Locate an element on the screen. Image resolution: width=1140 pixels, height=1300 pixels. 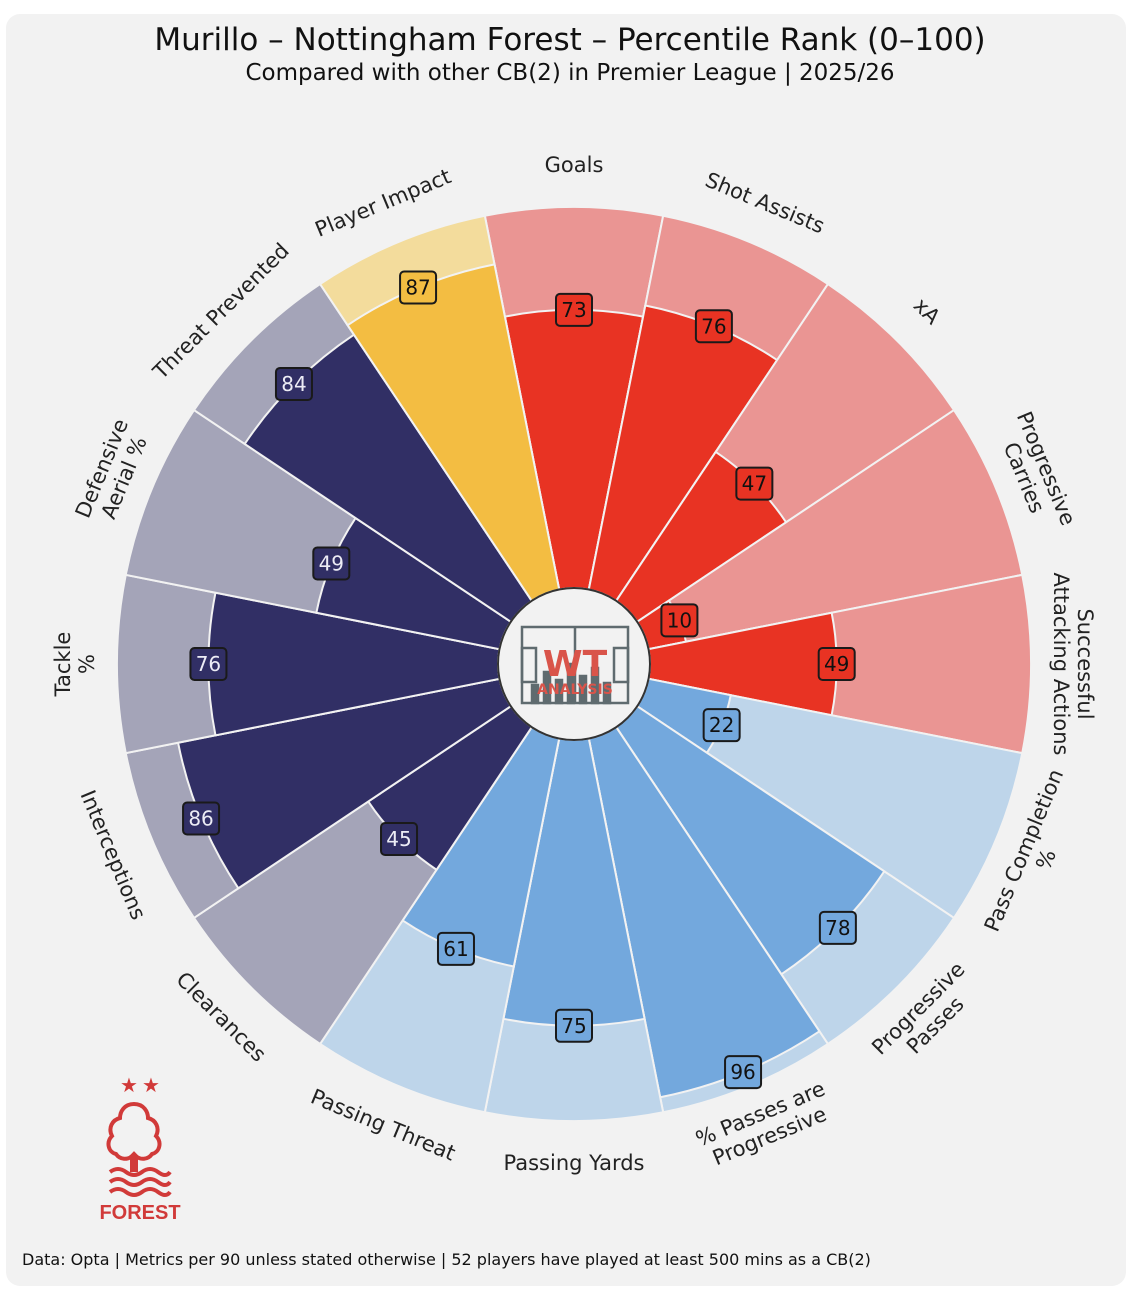
value-label-successful-attacking-actions: 49 is located at coordinates (836, 664).